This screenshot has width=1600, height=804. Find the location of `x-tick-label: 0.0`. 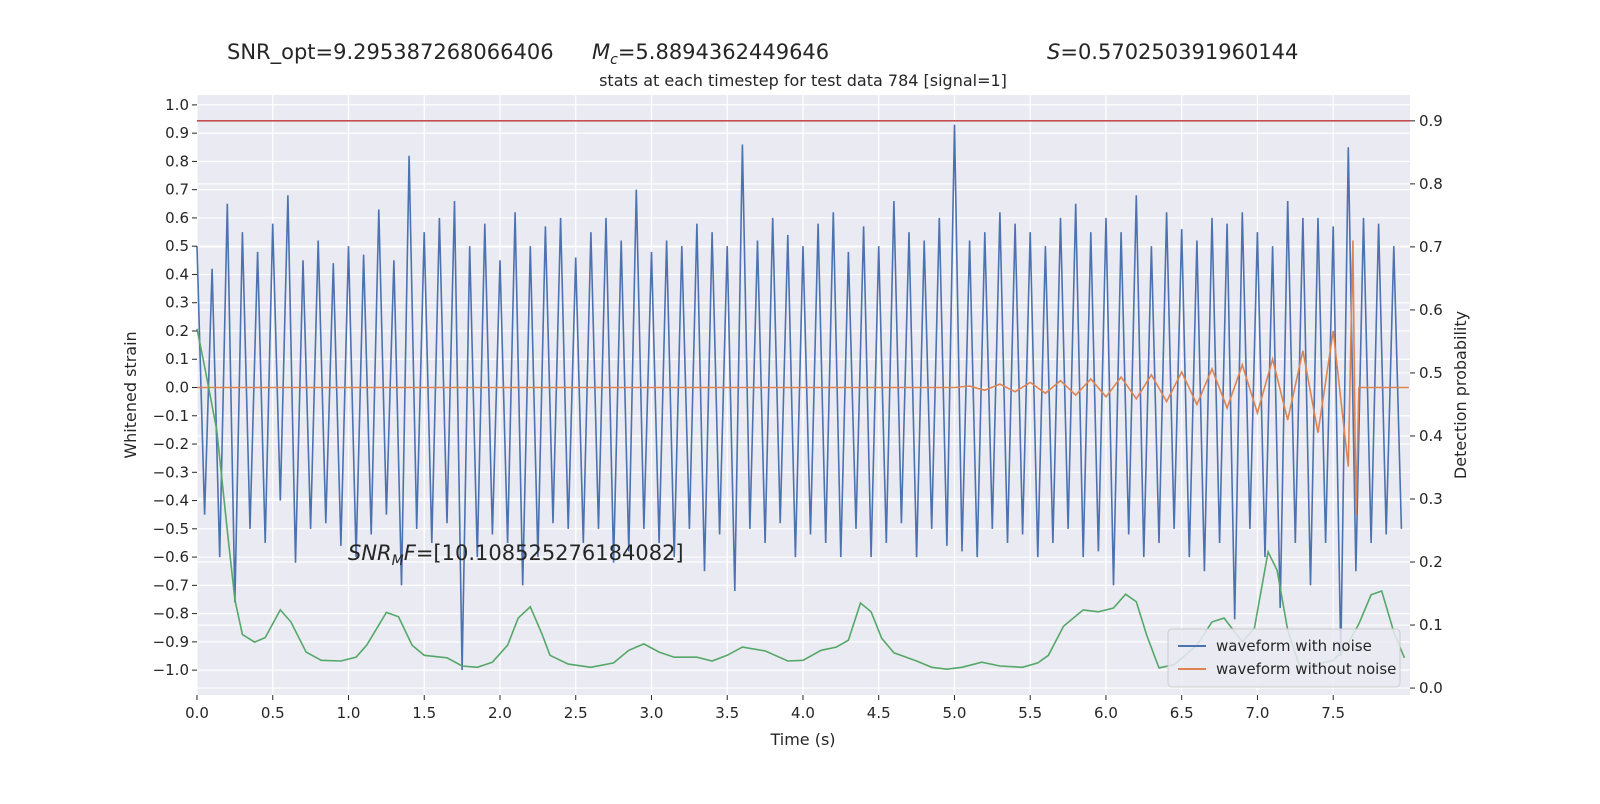

x-tick-label: 0.0 is located at coordinates (197, 713).